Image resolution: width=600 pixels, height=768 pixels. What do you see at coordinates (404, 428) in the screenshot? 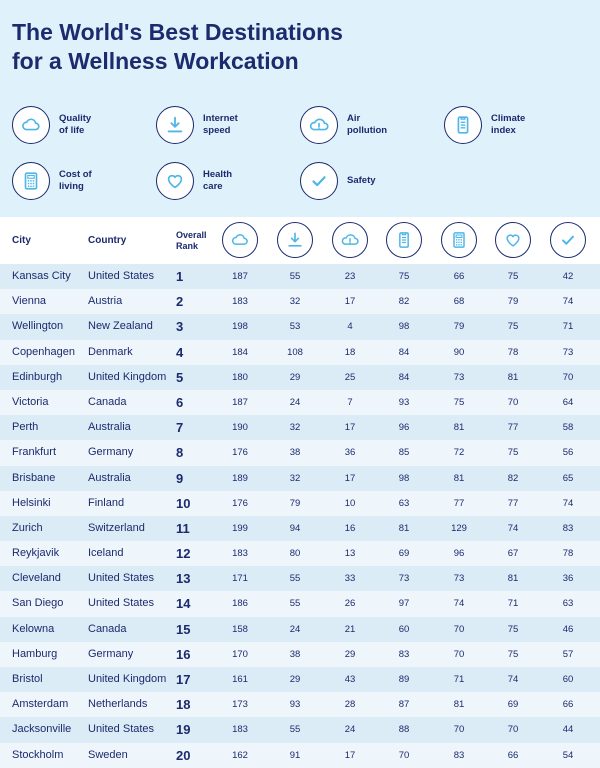
I see `cell-climate-index: 96` at bounding box center [404, 428].